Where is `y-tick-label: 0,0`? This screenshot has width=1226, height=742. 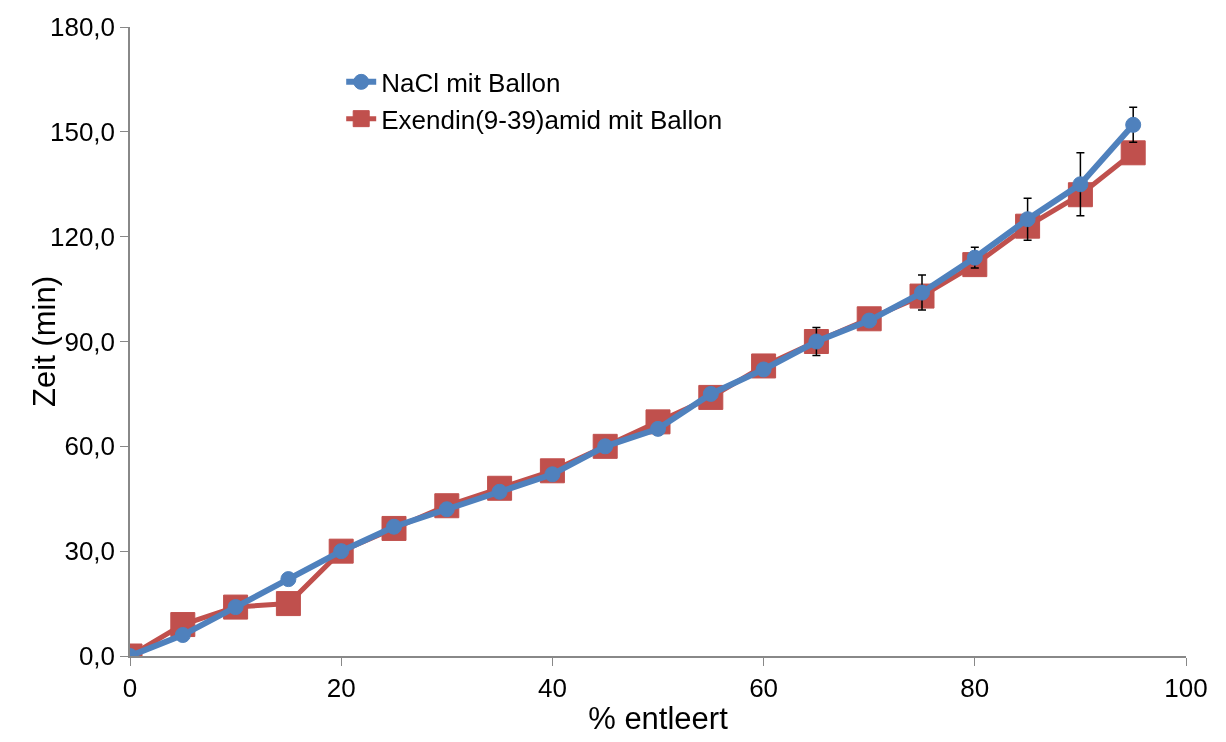 y-tick-label: 0,0 is located at coordinates (97, 656).